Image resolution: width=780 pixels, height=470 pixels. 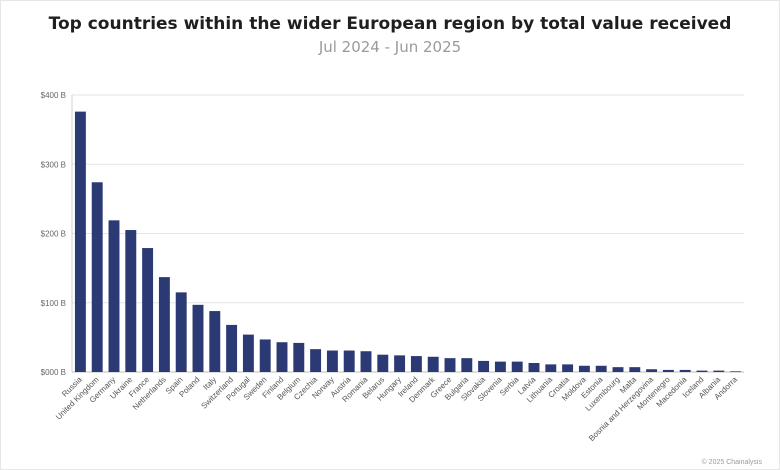 I want to click on y-tick-label: $000 B, so click(x=53, y=372).